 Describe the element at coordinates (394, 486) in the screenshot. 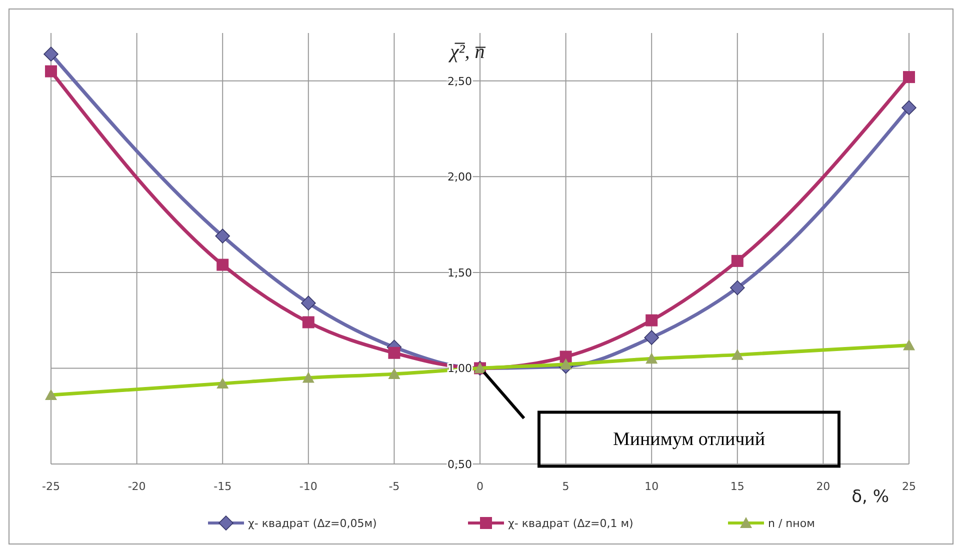

I see `x-tick-label: -5` at that location.